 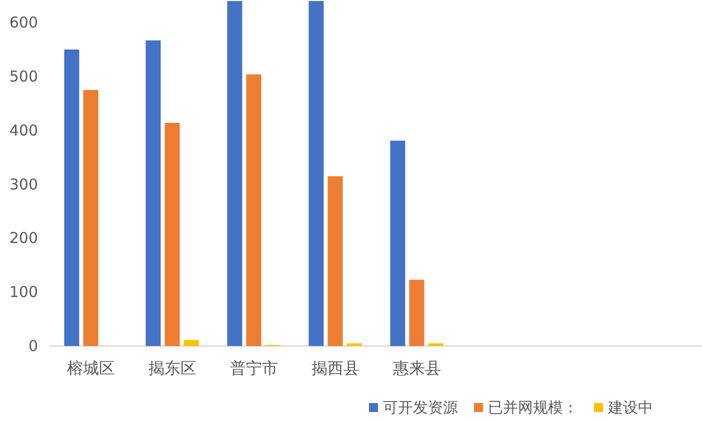 I want to click on y-tick-label: 400, so click(x=23, y=130).